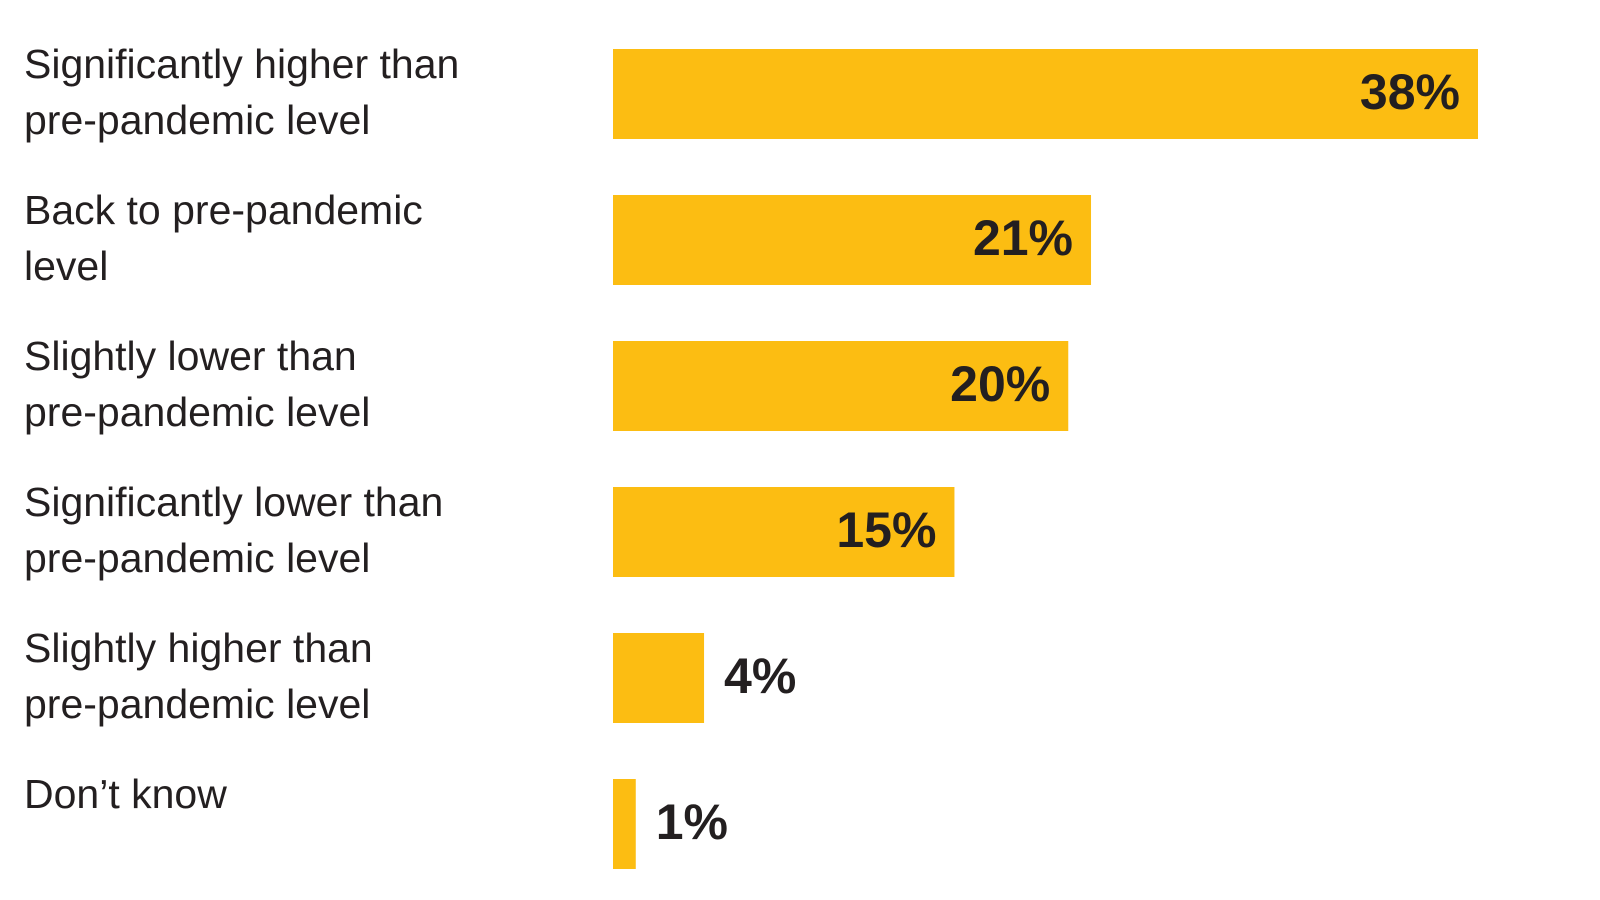  I want to click on value-label: 4%, so click(760, 676).